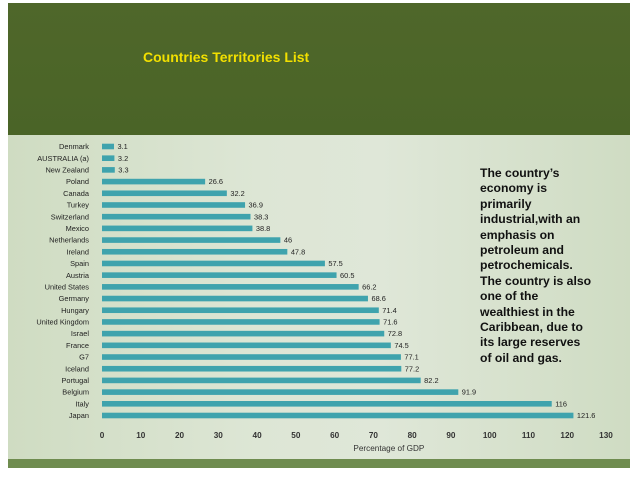 The width and height of the screenshot is (638, 479). What do you see at coordinates (77, 181) in the screenshot?
I see `category-label: Poland` at bounding box center [77, 181].